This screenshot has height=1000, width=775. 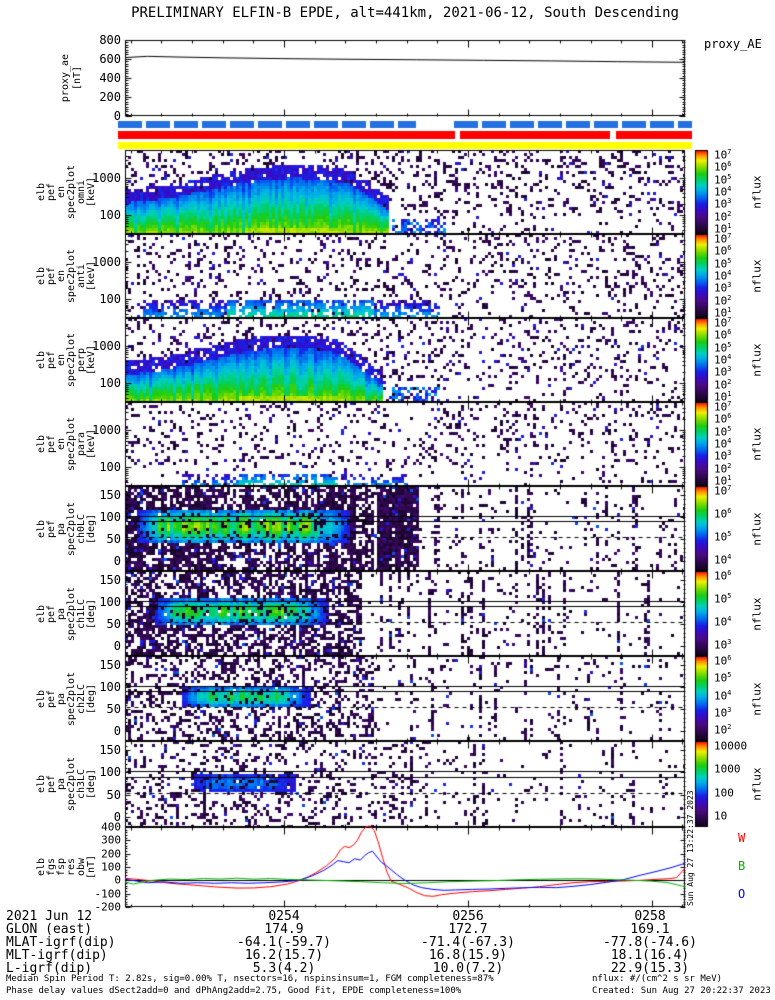 I want to click on energy-perp-colorbar-tick: 10², so click(x=723, y=384).